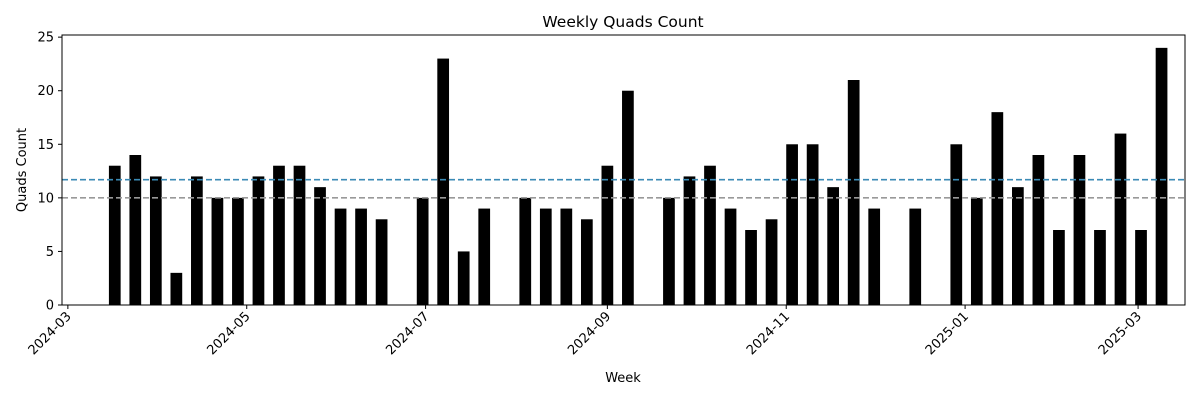 This screenshot has height=400, width=1200. Describe the element at coordinates (407, 333) in the screenshot. I see `x-tick-label: 2024-07` at that location.